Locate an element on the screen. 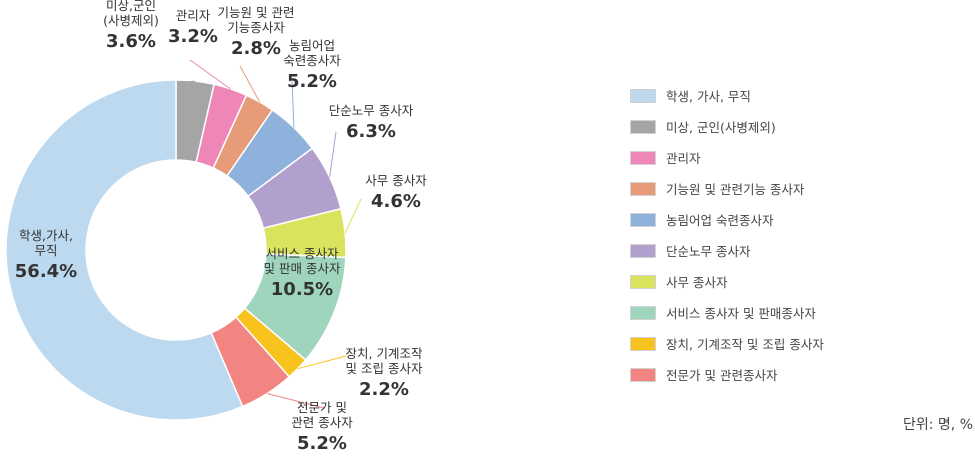 The image size is (975, 460). unit-label: 단위: 명, % is located at coordinates (937, 425).